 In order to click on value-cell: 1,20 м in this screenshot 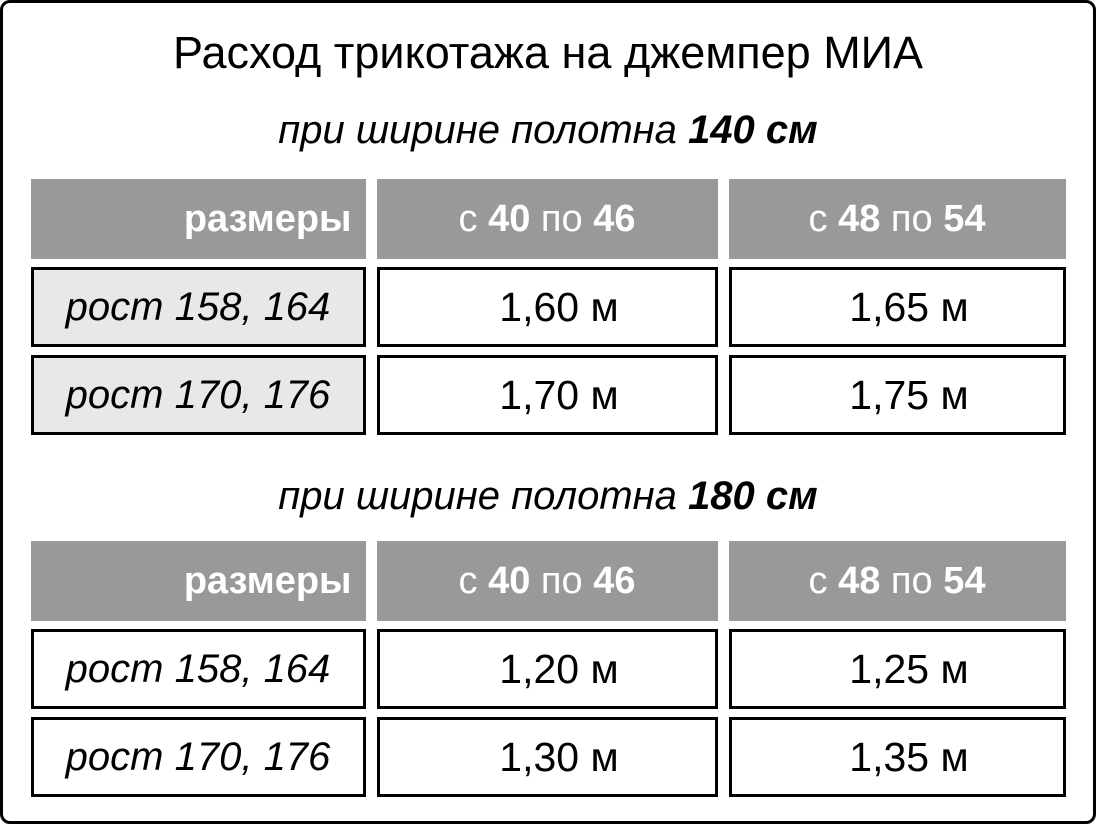, I will do `click(547, 668)`.